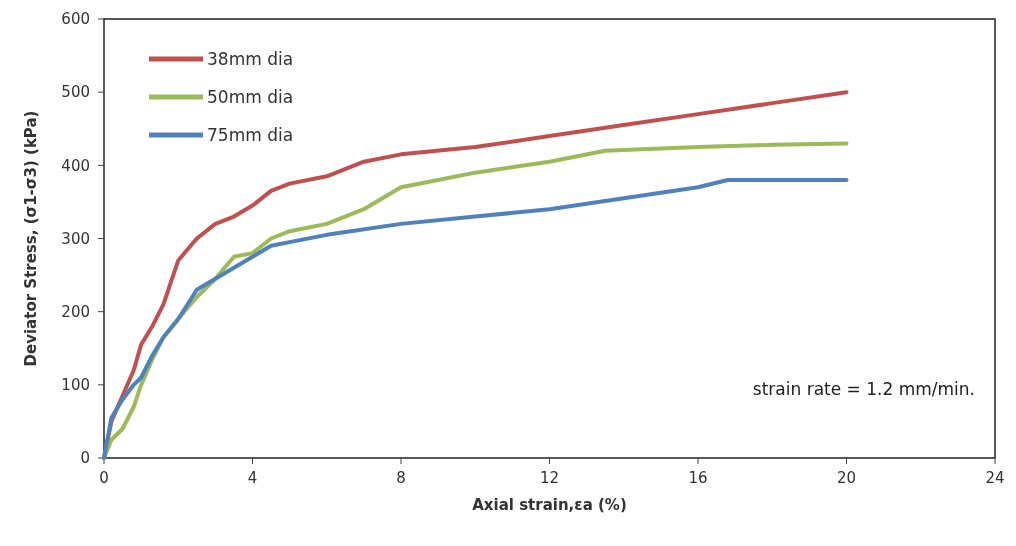 The width and height of the screenshot is (1016, 546). What do you see at coordinates (75, 19) in the screenshot?
I see `y-tick-label: 600` at bounding box center [75, 19].